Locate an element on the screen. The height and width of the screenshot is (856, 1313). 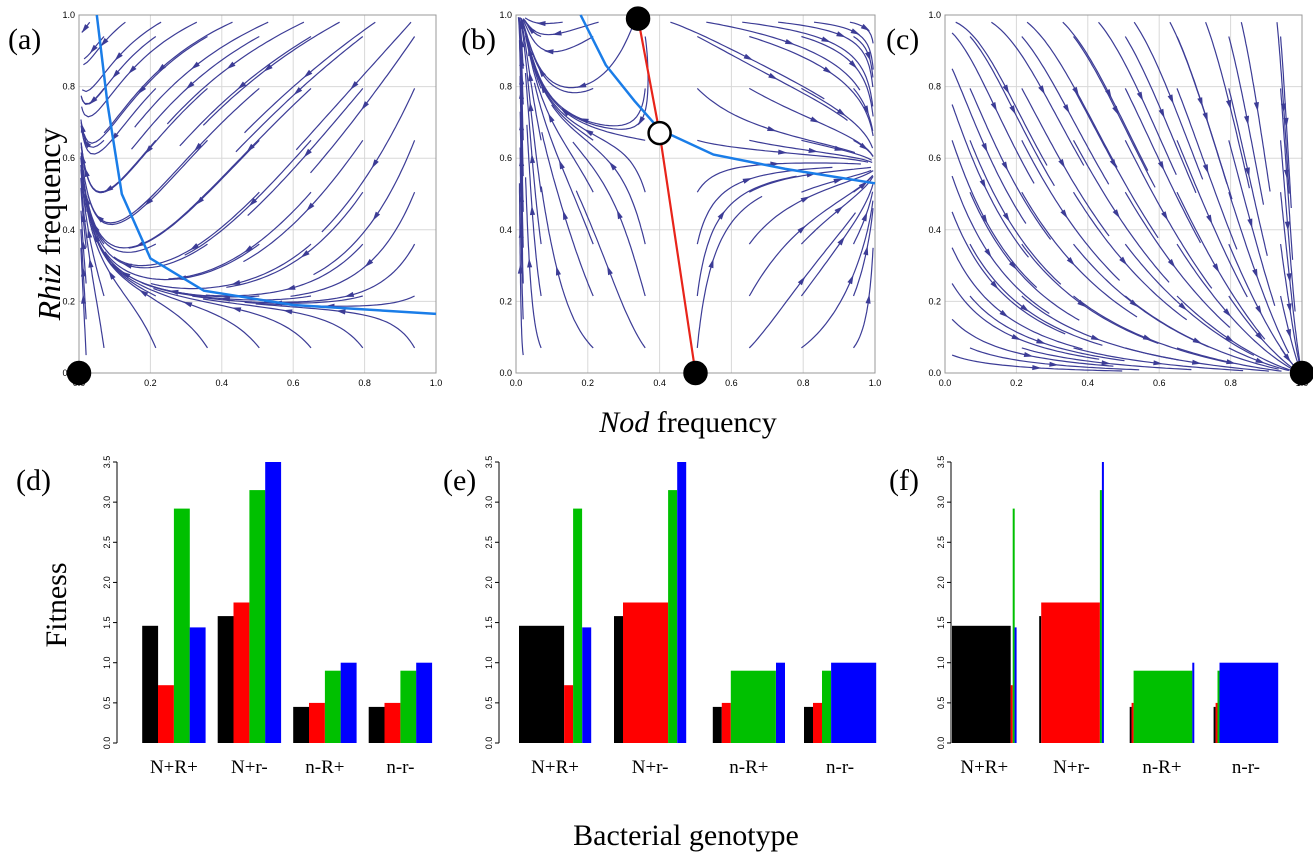
y-tick-label: 0.0 is located at coordinates (107, 743).